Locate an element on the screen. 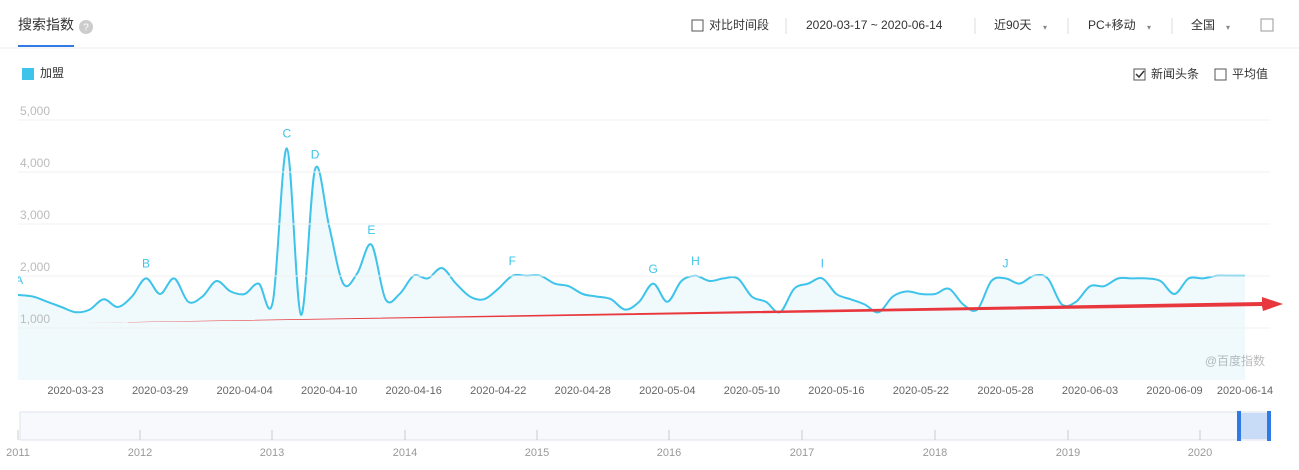 The image size is (1299, 470). x-tick-label: 2020-04-16 is located at coordinates (414, 391).